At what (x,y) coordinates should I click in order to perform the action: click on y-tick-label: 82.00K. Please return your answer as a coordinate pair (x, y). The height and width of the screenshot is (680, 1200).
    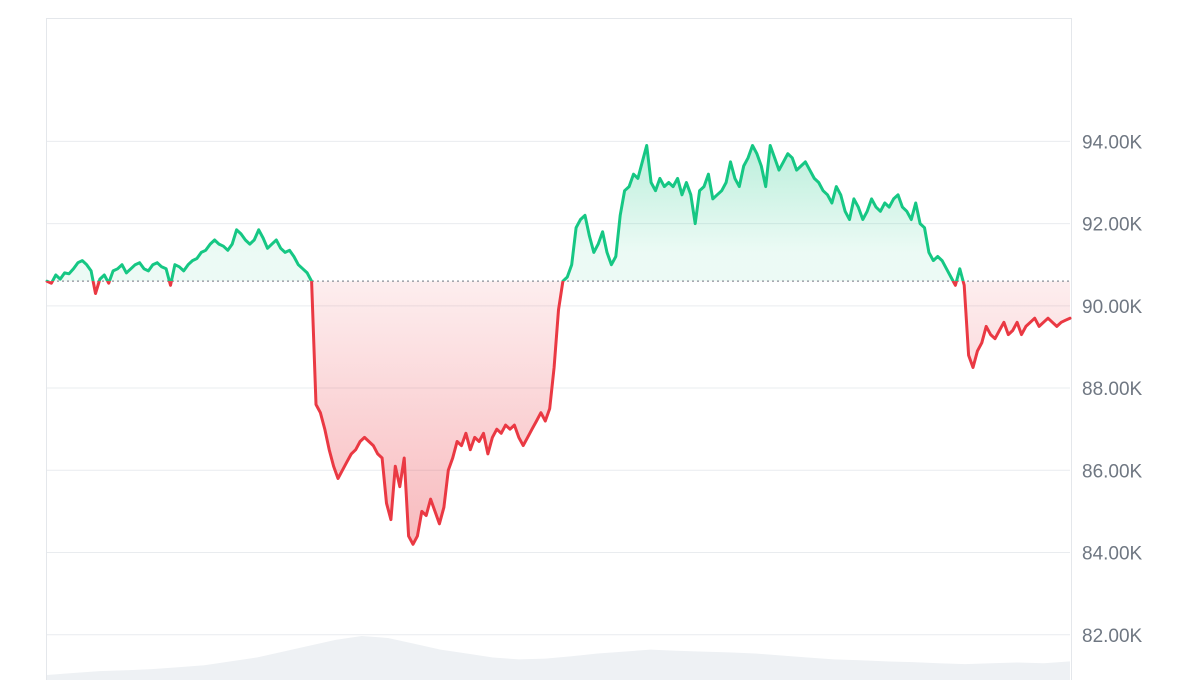
    Looking at the image, I should click on (1112, 636).